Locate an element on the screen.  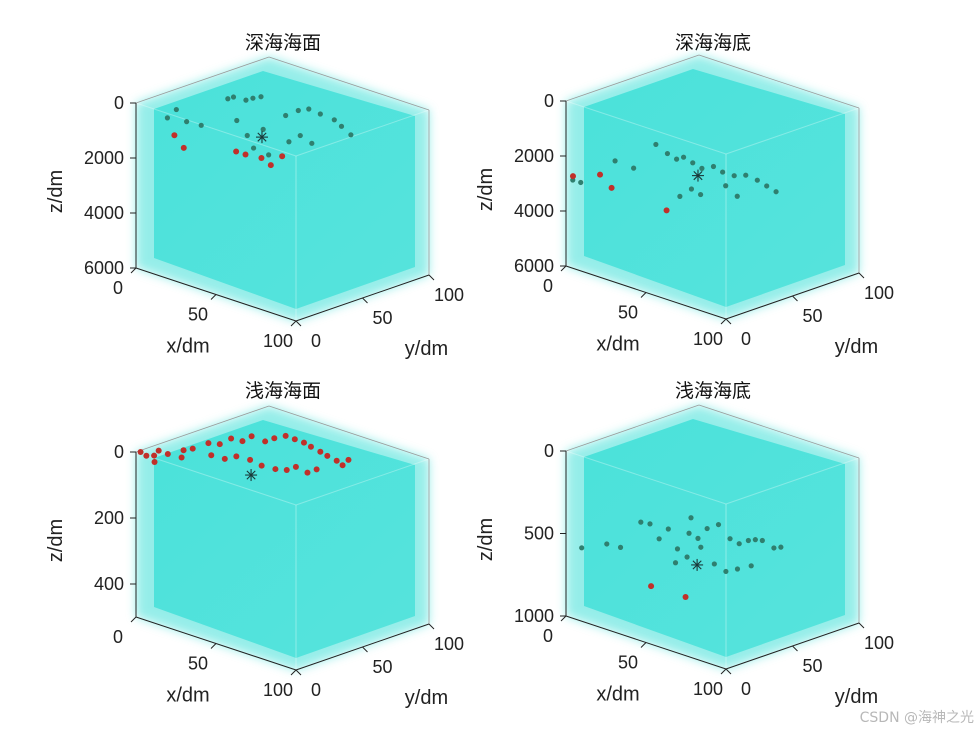
z-tick-label: 1000 is located at coordinates (534, 616).